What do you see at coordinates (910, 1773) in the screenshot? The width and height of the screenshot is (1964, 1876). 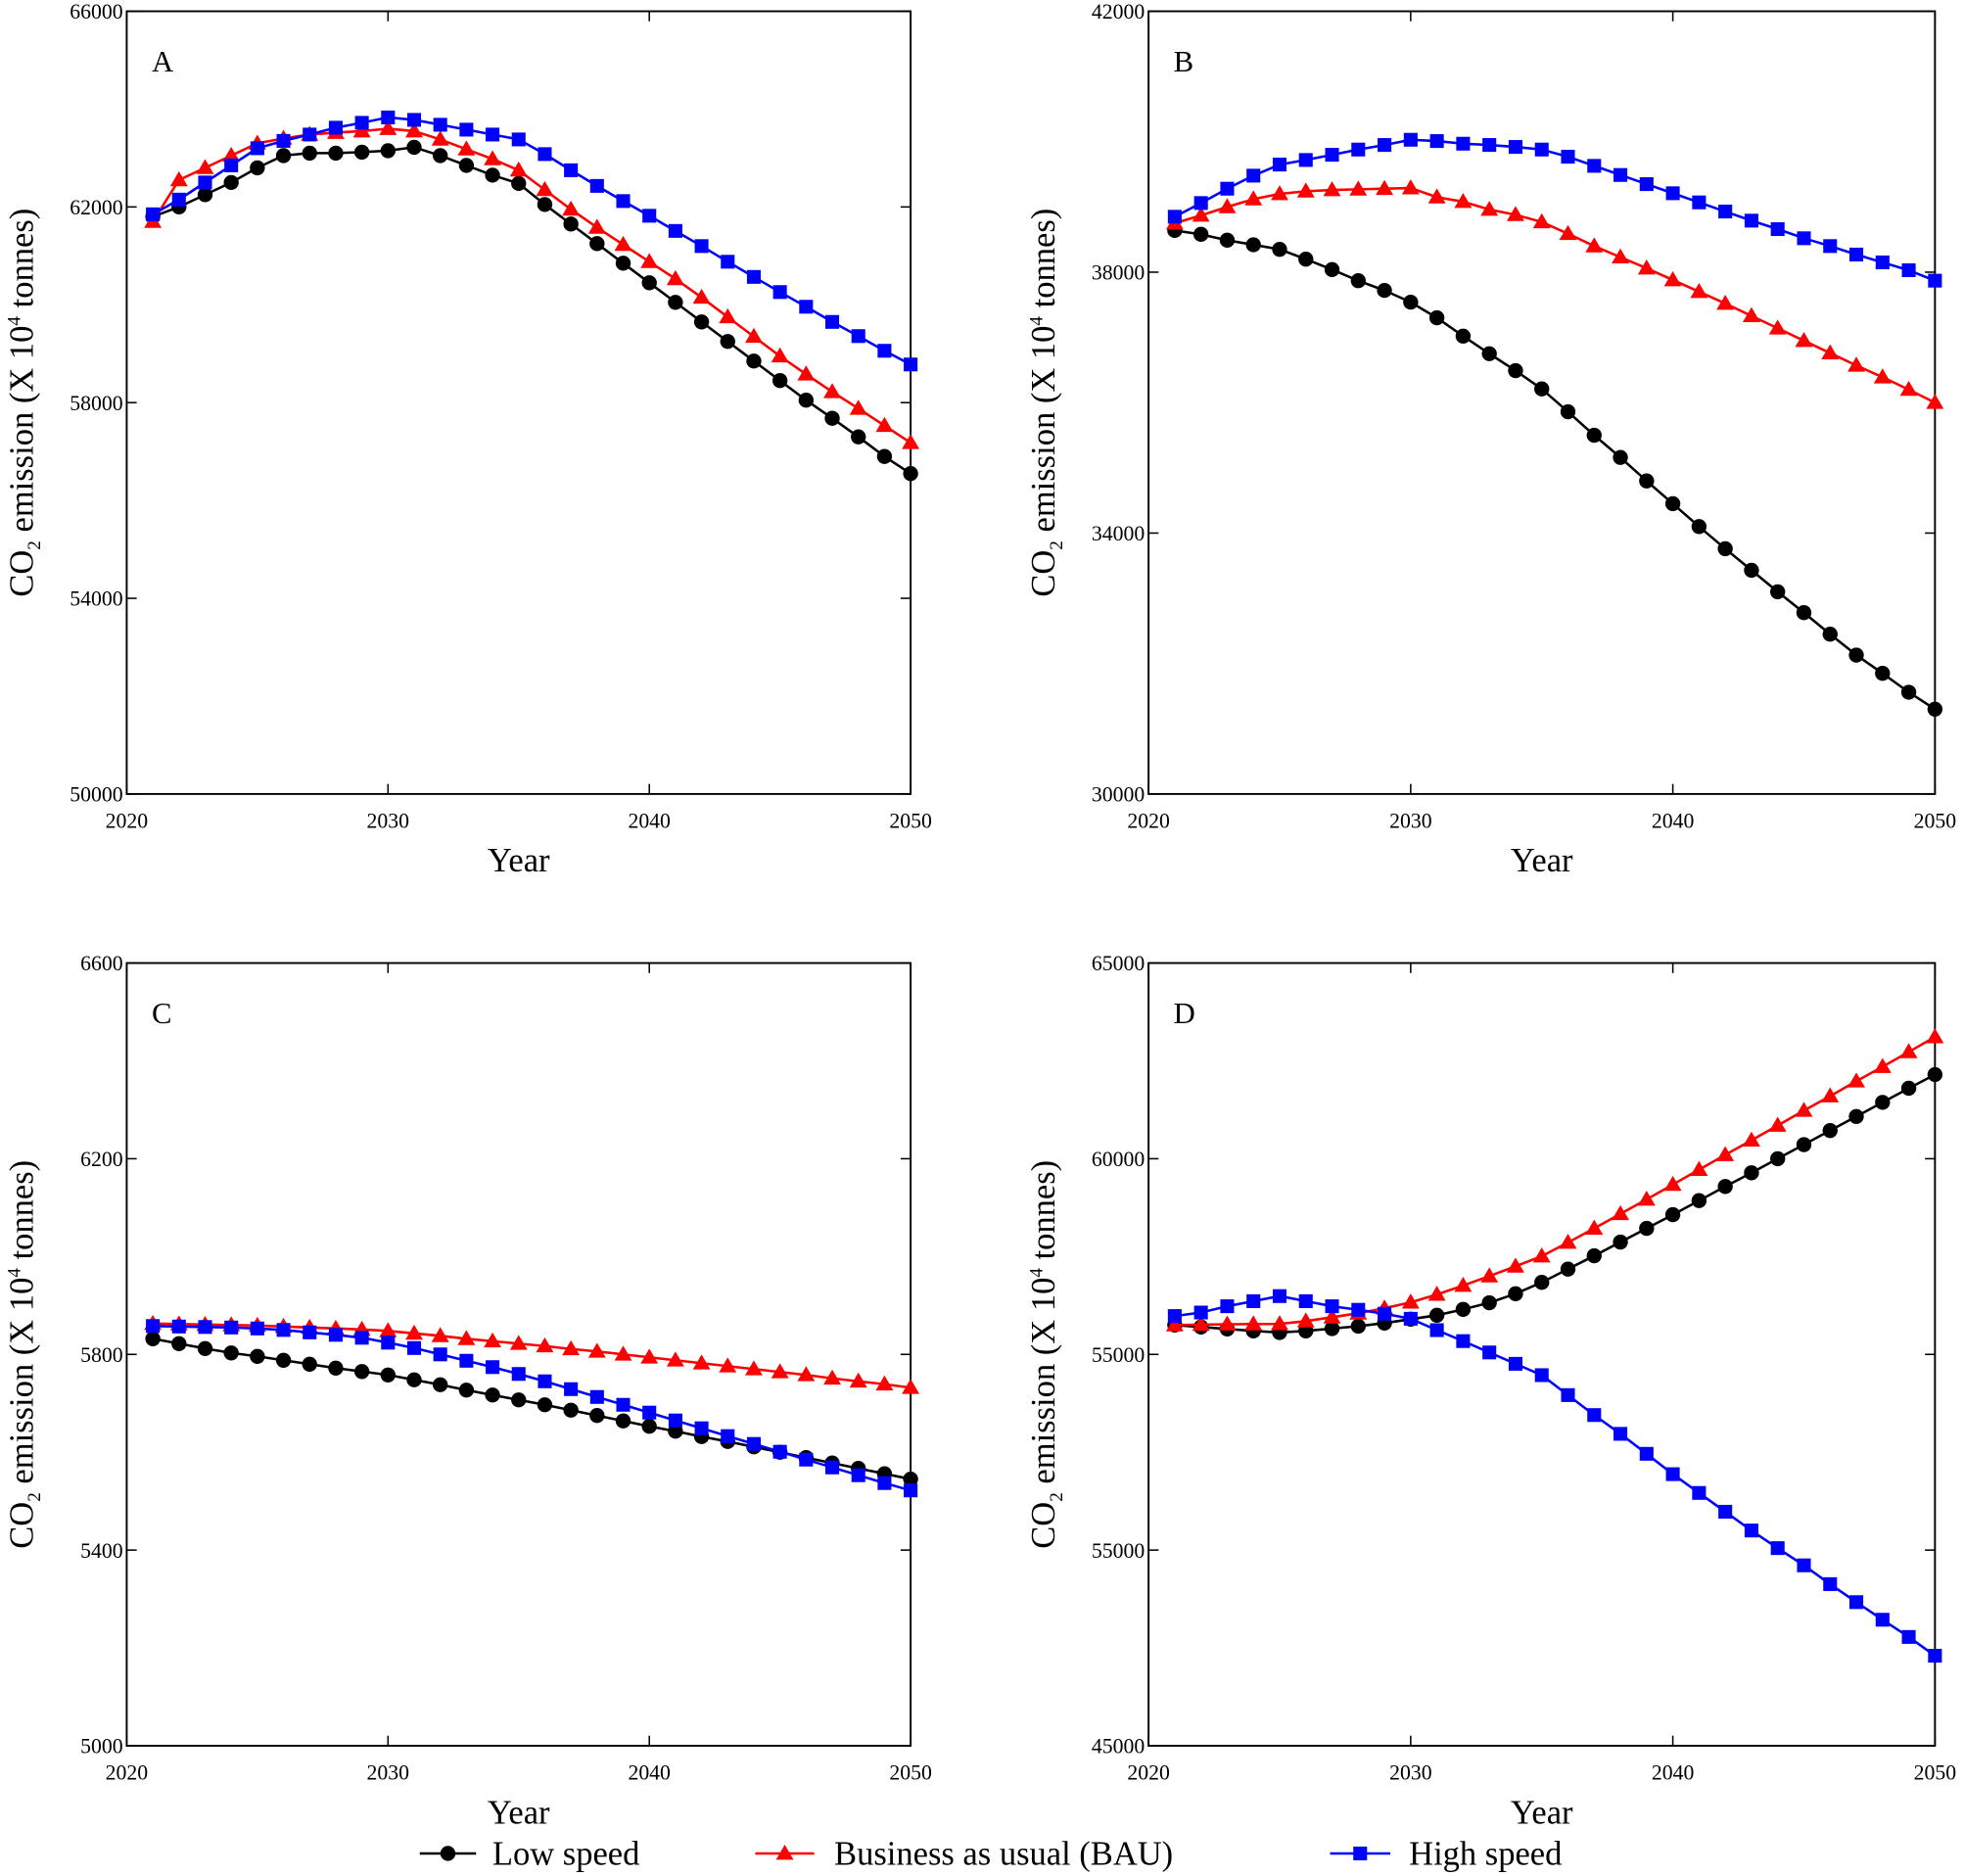 I see `x-tick-label: 2050` at bounding box center [910, 1773].